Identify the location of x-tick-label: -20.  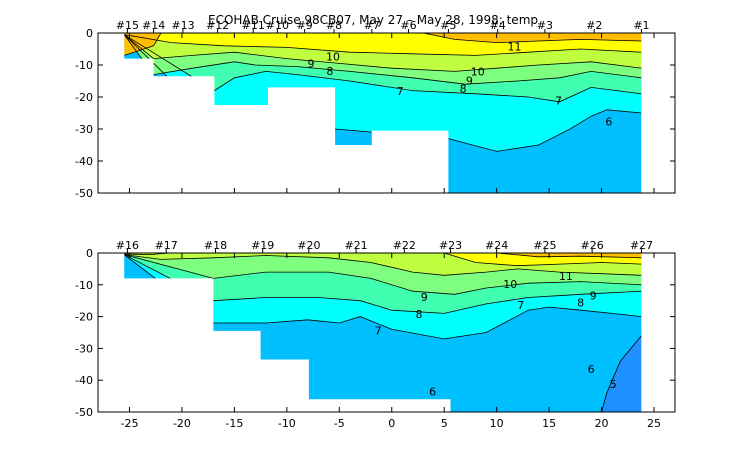
(182, 423).